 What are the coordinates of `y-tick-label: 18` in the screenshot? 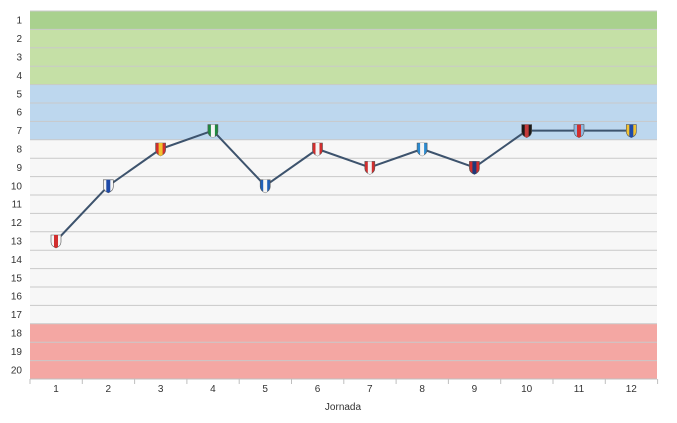 It's located at (17, 334).